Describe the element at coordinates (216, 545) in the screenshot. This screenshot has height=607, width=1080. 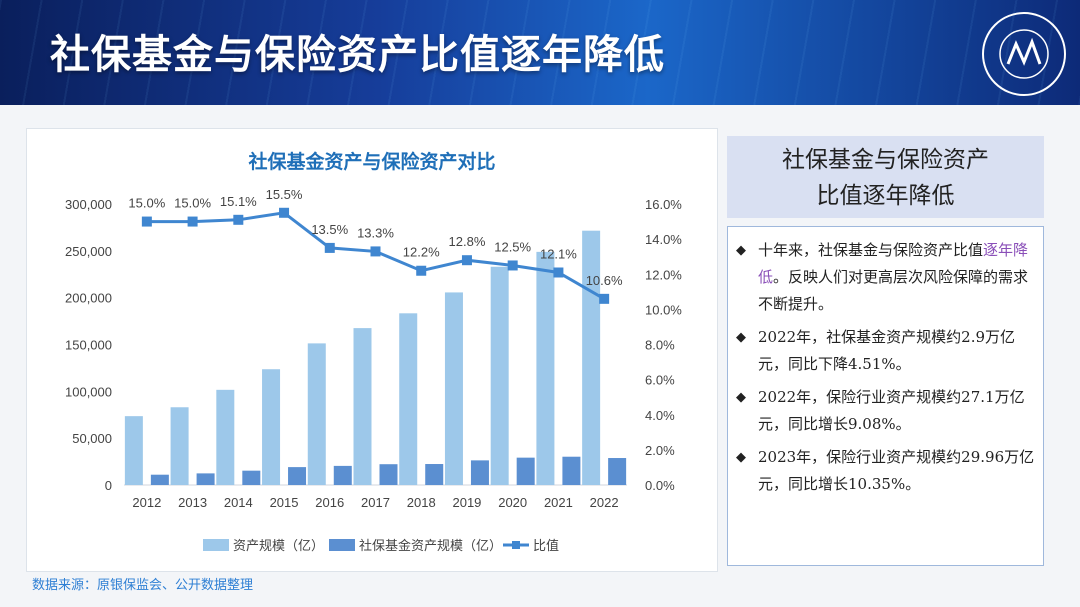
I see `legend-swatch-insurance` at that location.